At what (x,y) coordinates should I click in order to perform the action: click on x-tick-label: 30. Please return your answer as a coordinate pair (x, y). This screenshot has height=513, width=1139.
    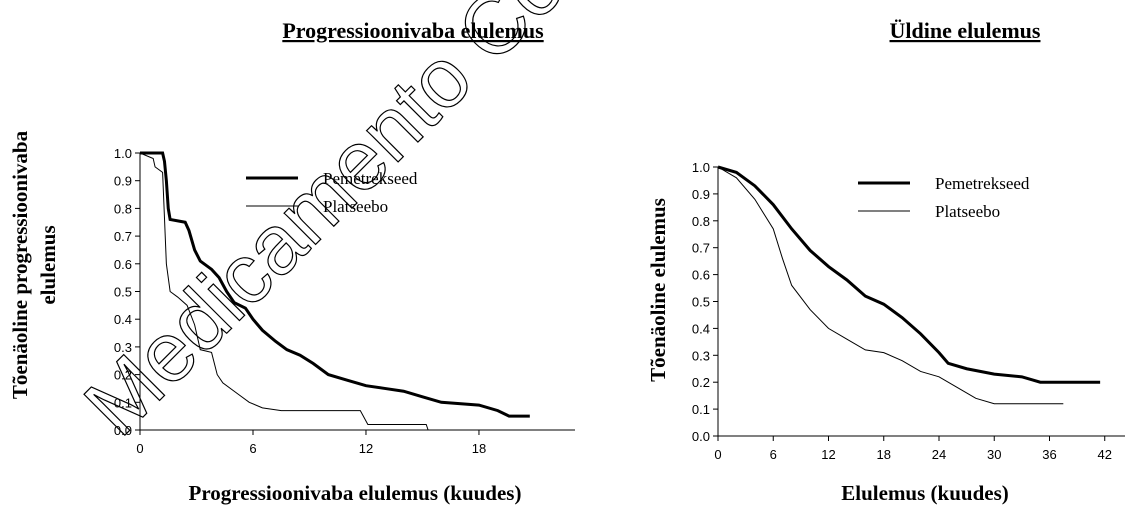
    Looking at the image, I should click on (994, 454).